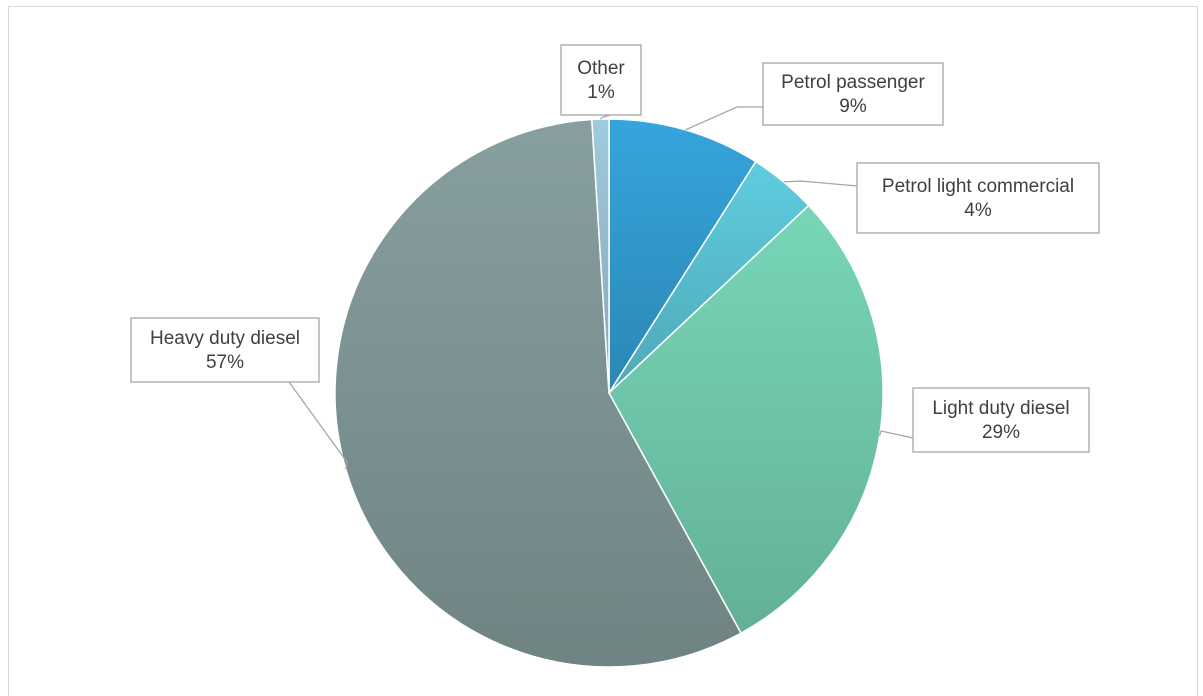 The width and height of the screenshot is (1203, 696). I want to click on data-label-other: Other 1%, so click(601, 80).